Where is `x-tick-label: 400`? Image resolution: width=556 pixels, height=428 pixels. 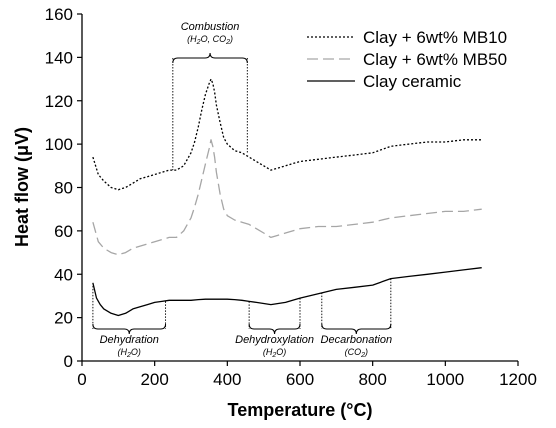 x-tick-label: 400 is located at coordinates (227, 379).